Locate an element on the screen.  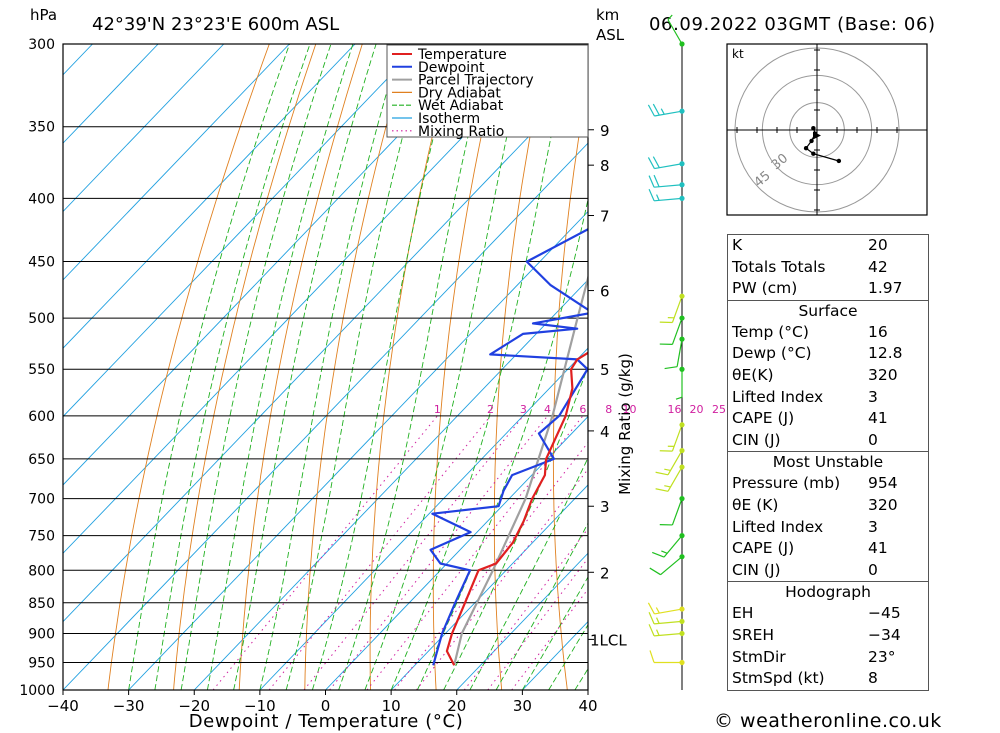
asl-unit: ASL is located at coordinates (610, 35).